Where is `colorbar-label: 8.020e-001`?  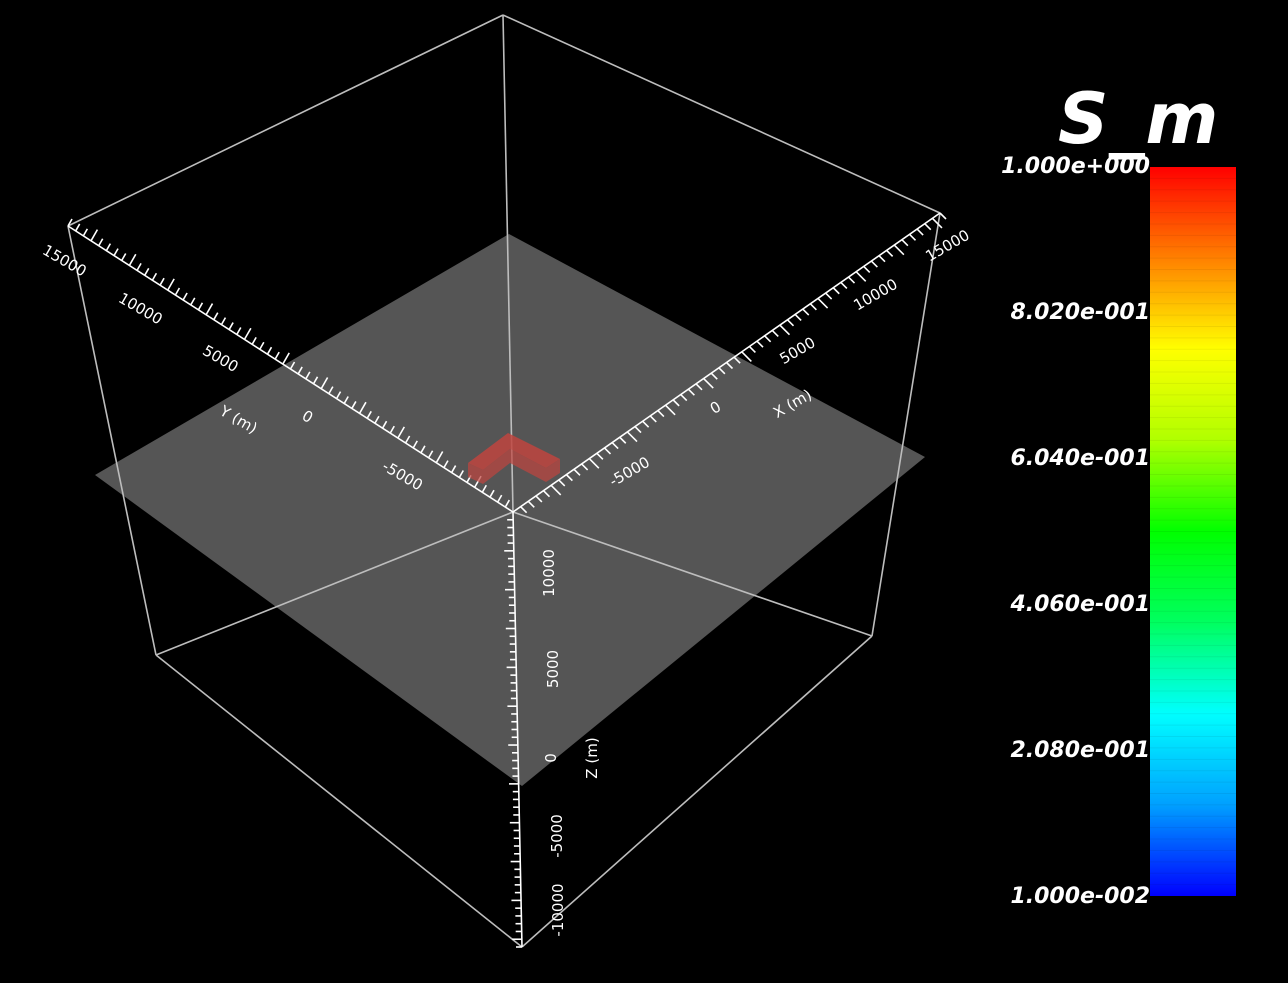
colorbar-label: 8.020e-001 is located at coordinates (1080, 312).